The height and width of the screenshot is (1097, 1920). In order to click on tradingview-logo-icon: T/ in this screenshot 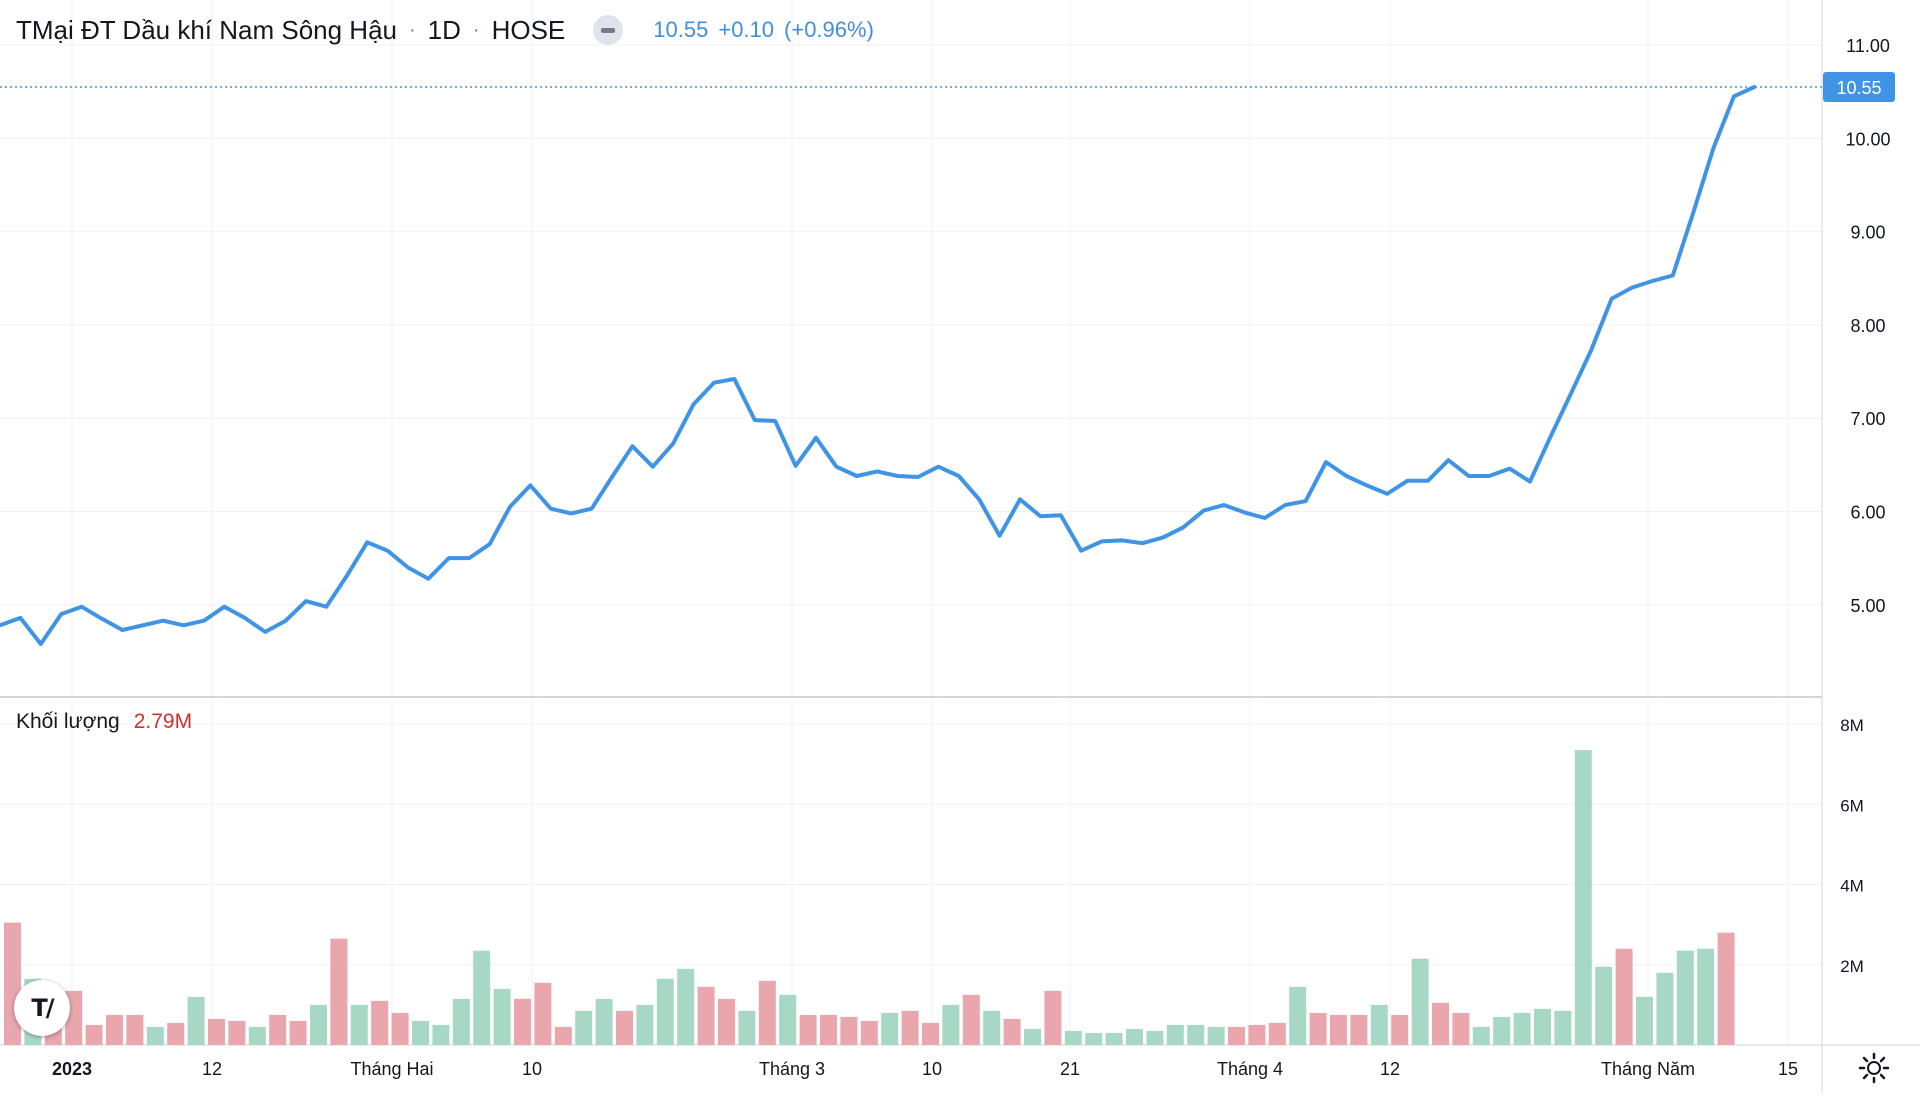, I will do `click(42, 1008)`.